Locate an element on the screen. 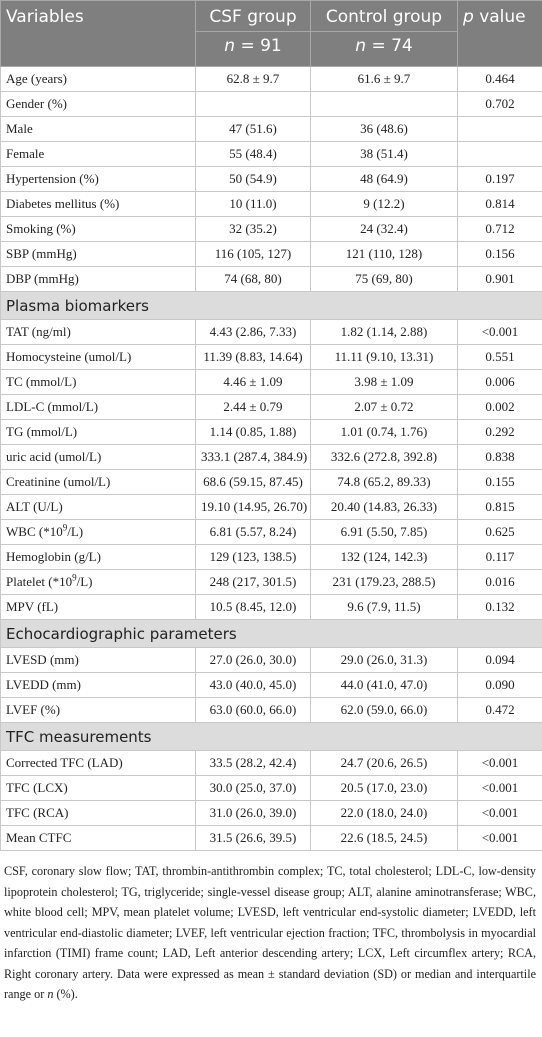 This screenshot has width=542, height=1037. value-cell: 62.0 (59.0, 66.0) is located at coordinates (384, 710).